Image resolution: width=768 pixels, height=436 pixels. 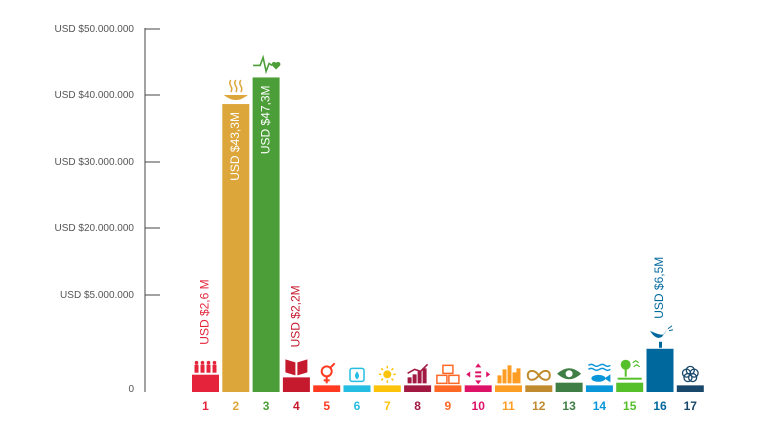 I want to click on x-tick-label-11: 11, so click(x=508, y=406).